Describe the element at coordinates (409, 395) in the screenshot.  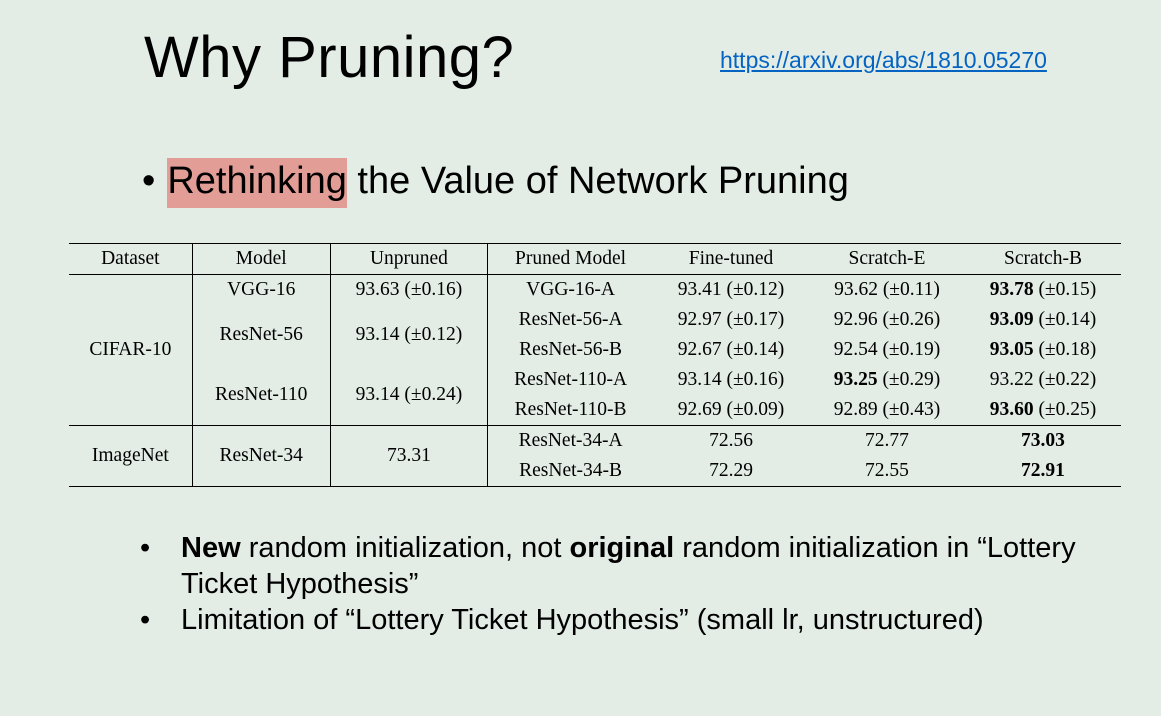
I see `unpruned-cell: 93.14 (±0.24)` at that location.